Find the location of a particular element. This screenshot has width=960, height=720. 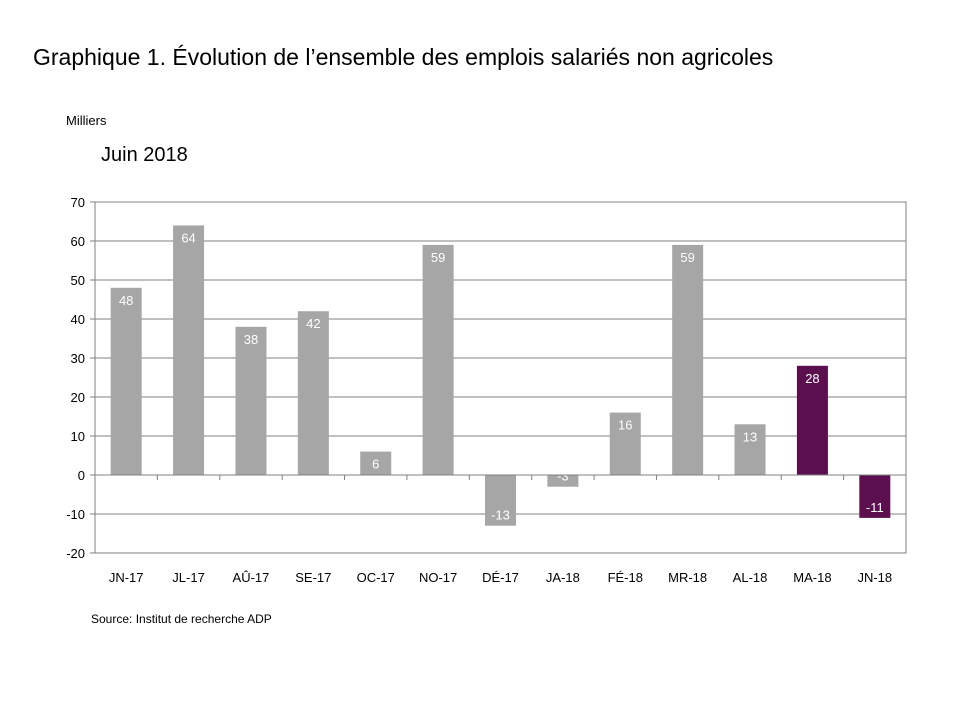

x-tick-label: AÛ-17 is located at coordinates (251, 577).